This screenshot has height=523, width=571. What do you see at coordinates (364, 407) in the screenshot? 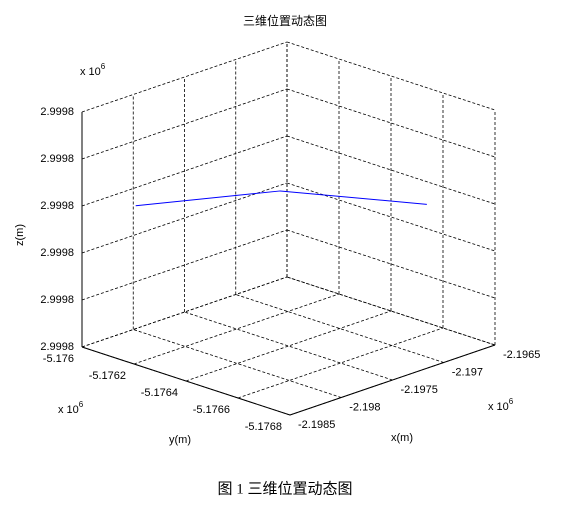
I see `x-tick-label: -2.198` at bounding box center [364, 407].